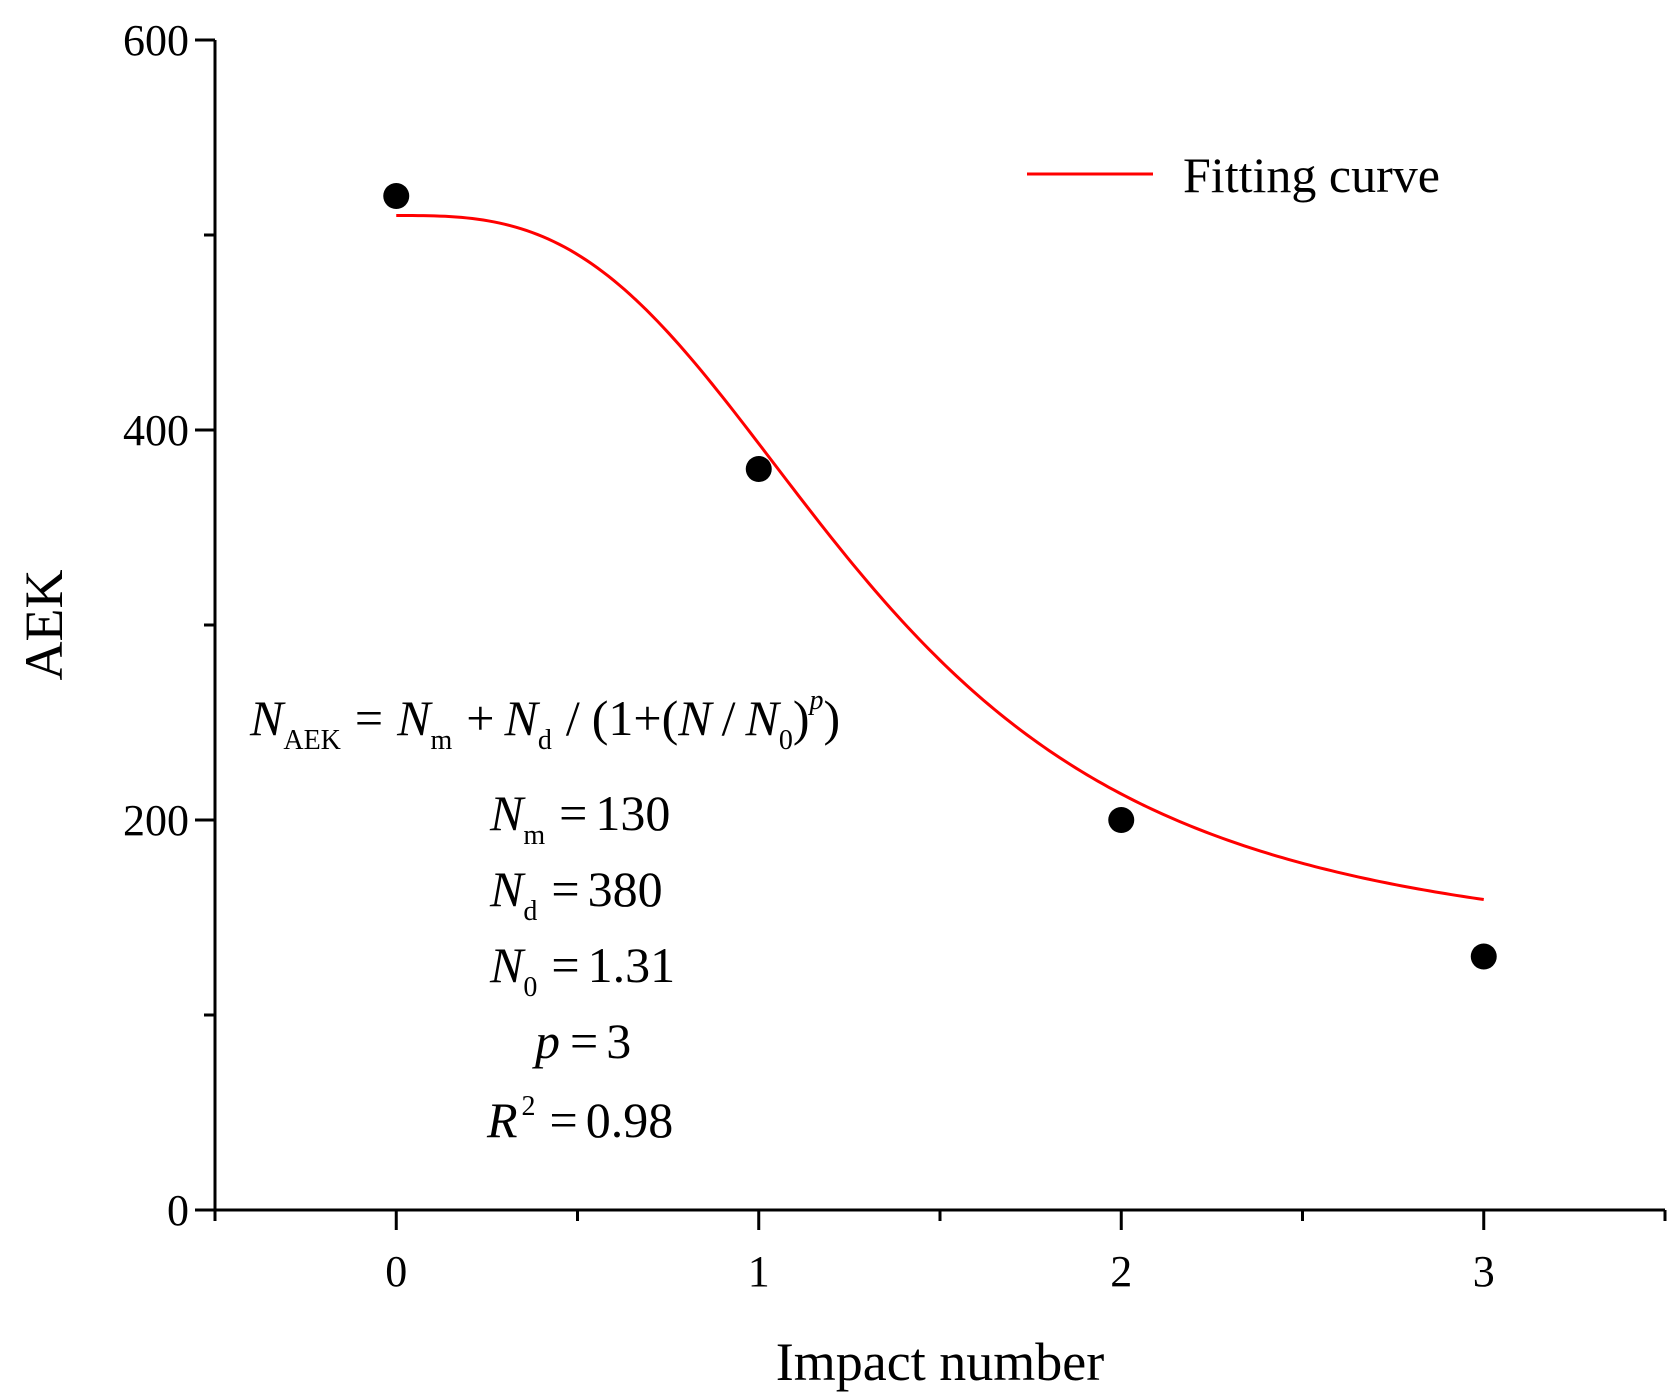  What do you see at coordinates (169, 625) in the screenshot?
I see `y-ticks: 0 200 400 600` at bounding box center [169, 625].